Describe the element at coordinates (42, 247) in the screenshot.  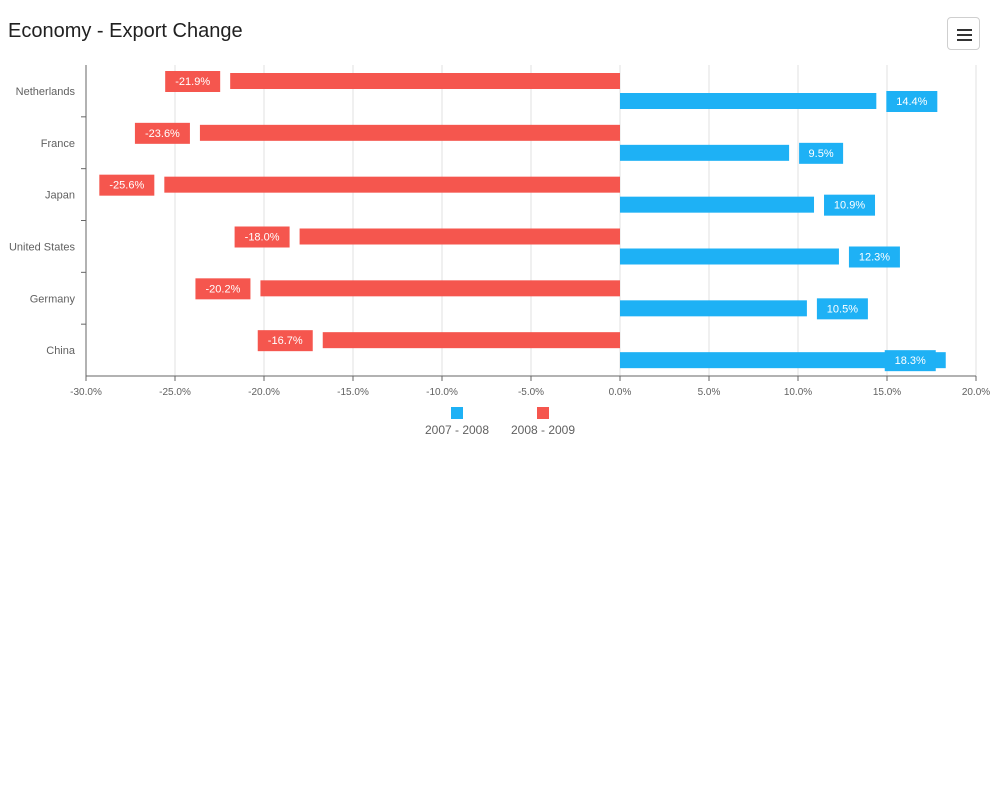
I see `y-category-label: United States` at that location.